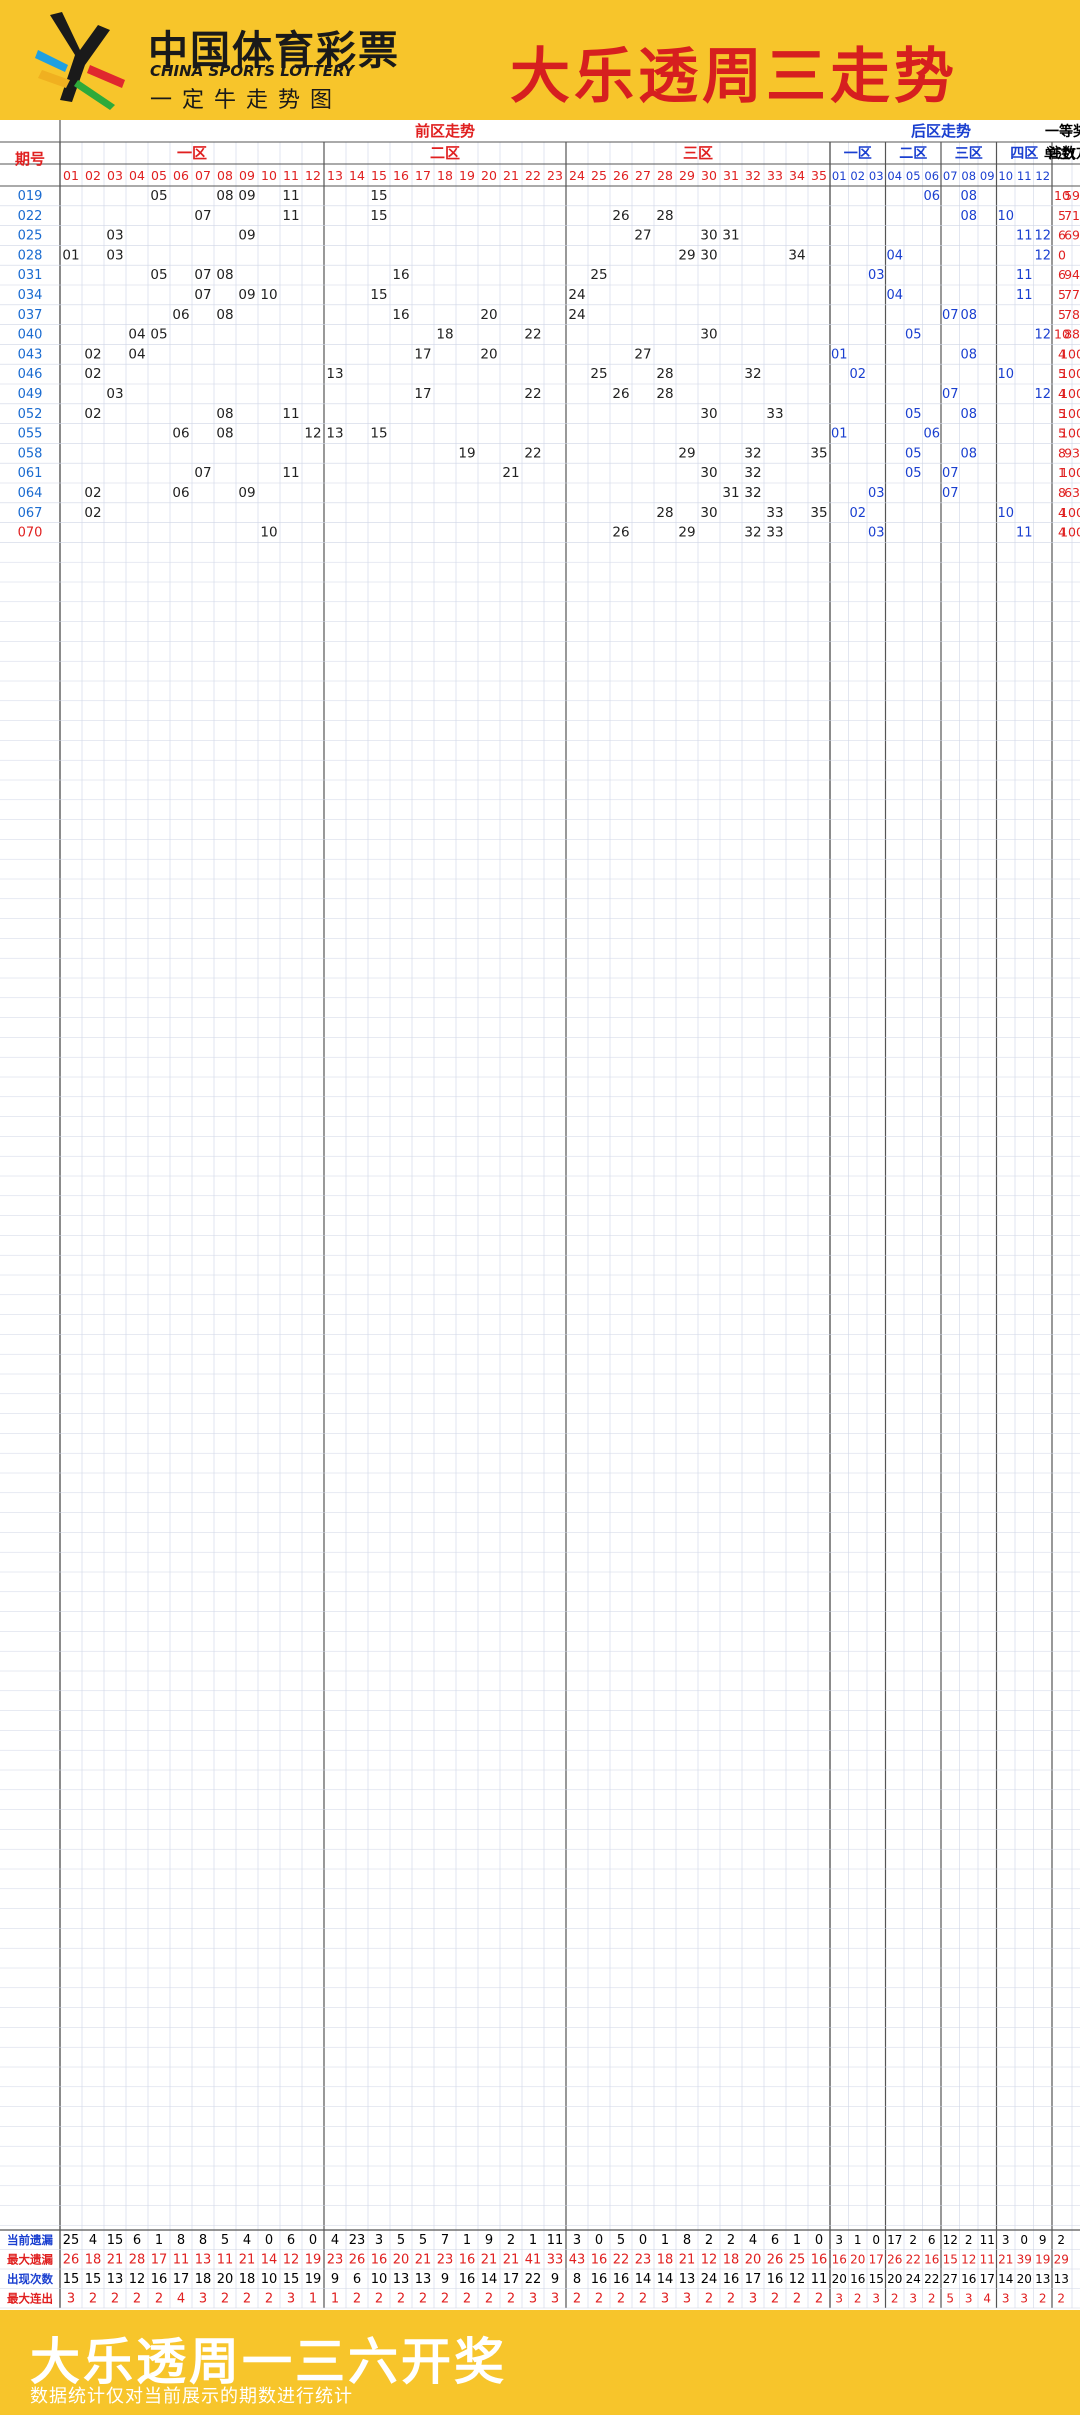  What do you see at coordinates (774, 414) in the screenshot?
I see `front-draw-number: 33` at bounding box center [774, 414].